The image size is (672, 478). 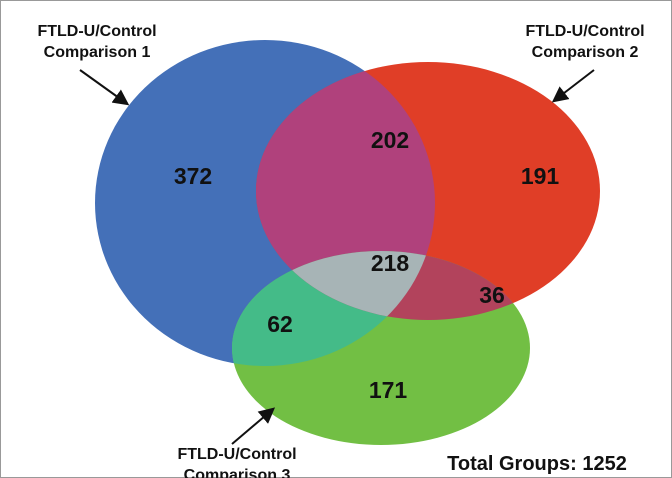 What do you see at coordinates (390, 140) in the screenshot?
I see `region-count: 202` at bounding box center [390, 140].